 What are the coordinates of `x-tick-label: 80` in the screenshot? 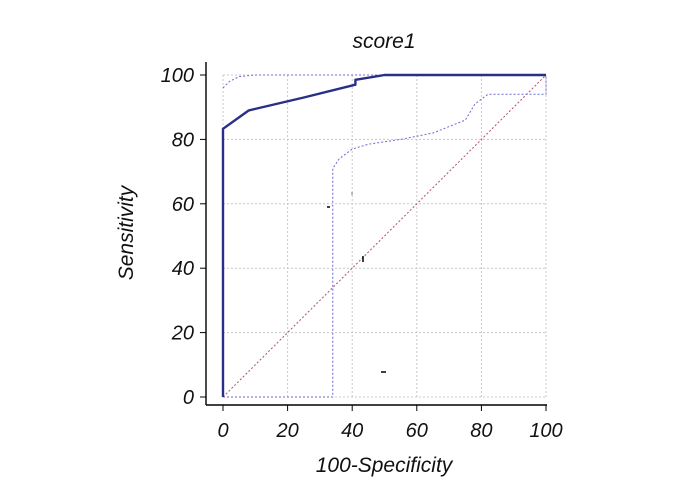 It's located at (481, 431).